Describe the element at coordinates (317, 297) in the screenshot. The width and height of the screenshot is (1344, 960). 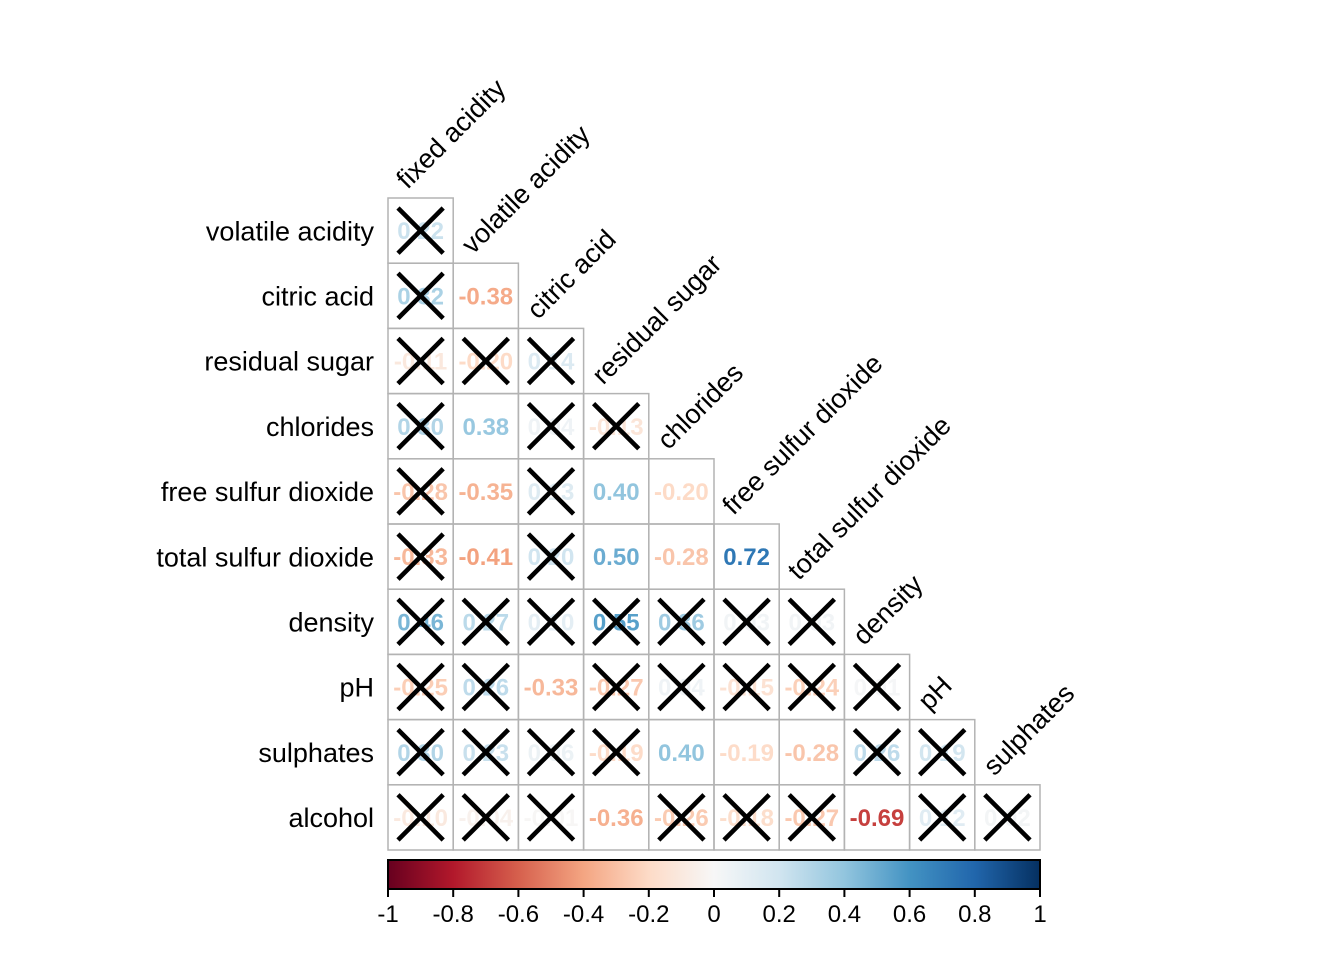
I see `row-label: citric acid` at that location.